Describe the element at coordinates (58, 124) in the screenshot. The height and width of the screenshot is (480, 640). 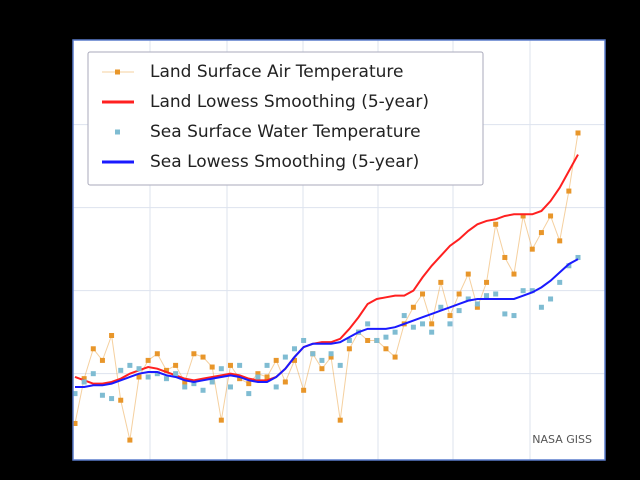
I see `y-tick-label: 1.5` at that location.